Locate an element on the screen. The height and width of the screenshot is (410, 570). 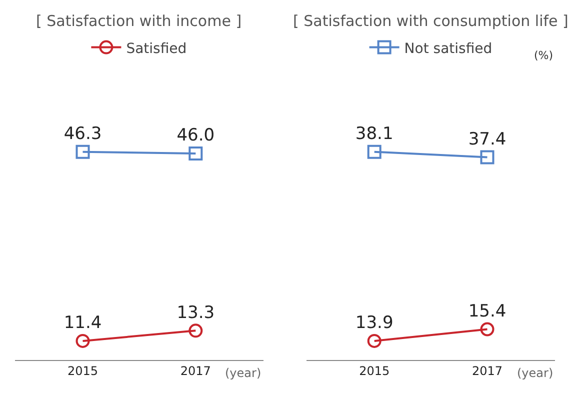
chart-title: [ Satisfaction with income ] is located at coordinates (139, 21).